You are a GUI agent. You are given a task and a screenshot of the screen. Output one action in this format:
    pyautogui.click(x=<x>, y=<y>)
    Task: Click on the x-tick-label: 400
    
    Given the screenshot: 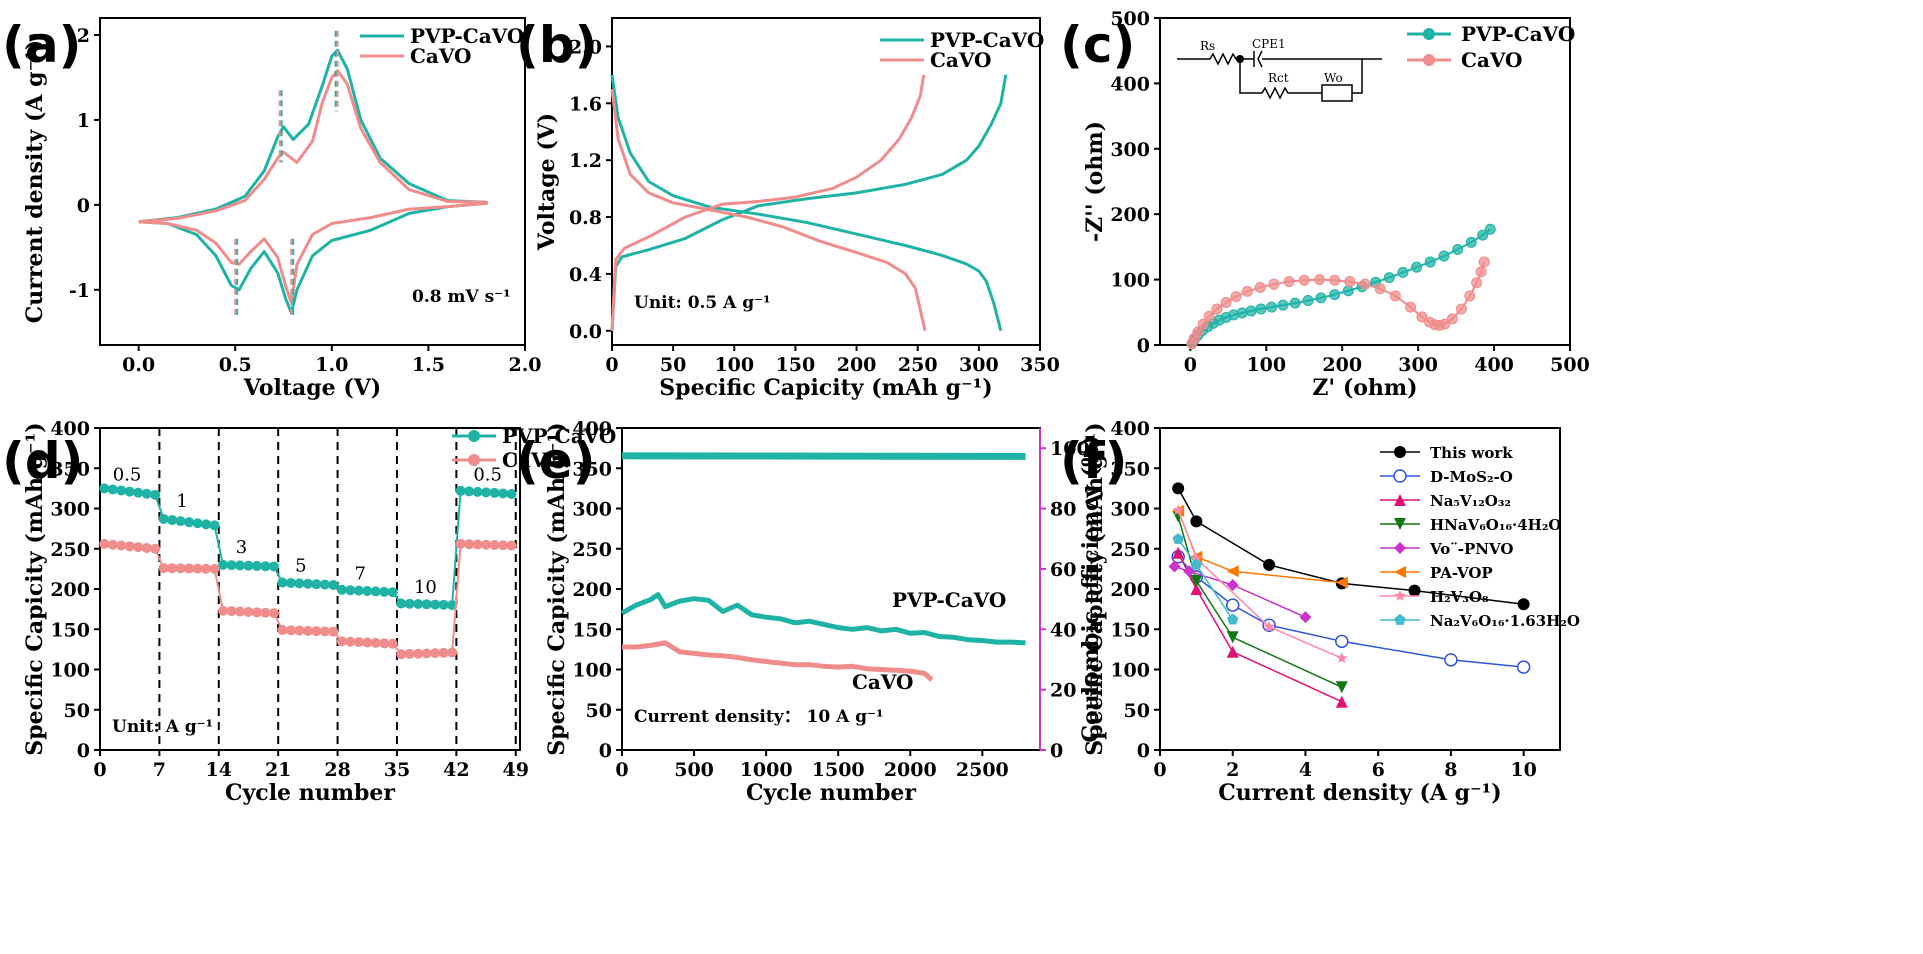 What is the action you would take?
    pyautogui.click(x=1494, y=365)
    